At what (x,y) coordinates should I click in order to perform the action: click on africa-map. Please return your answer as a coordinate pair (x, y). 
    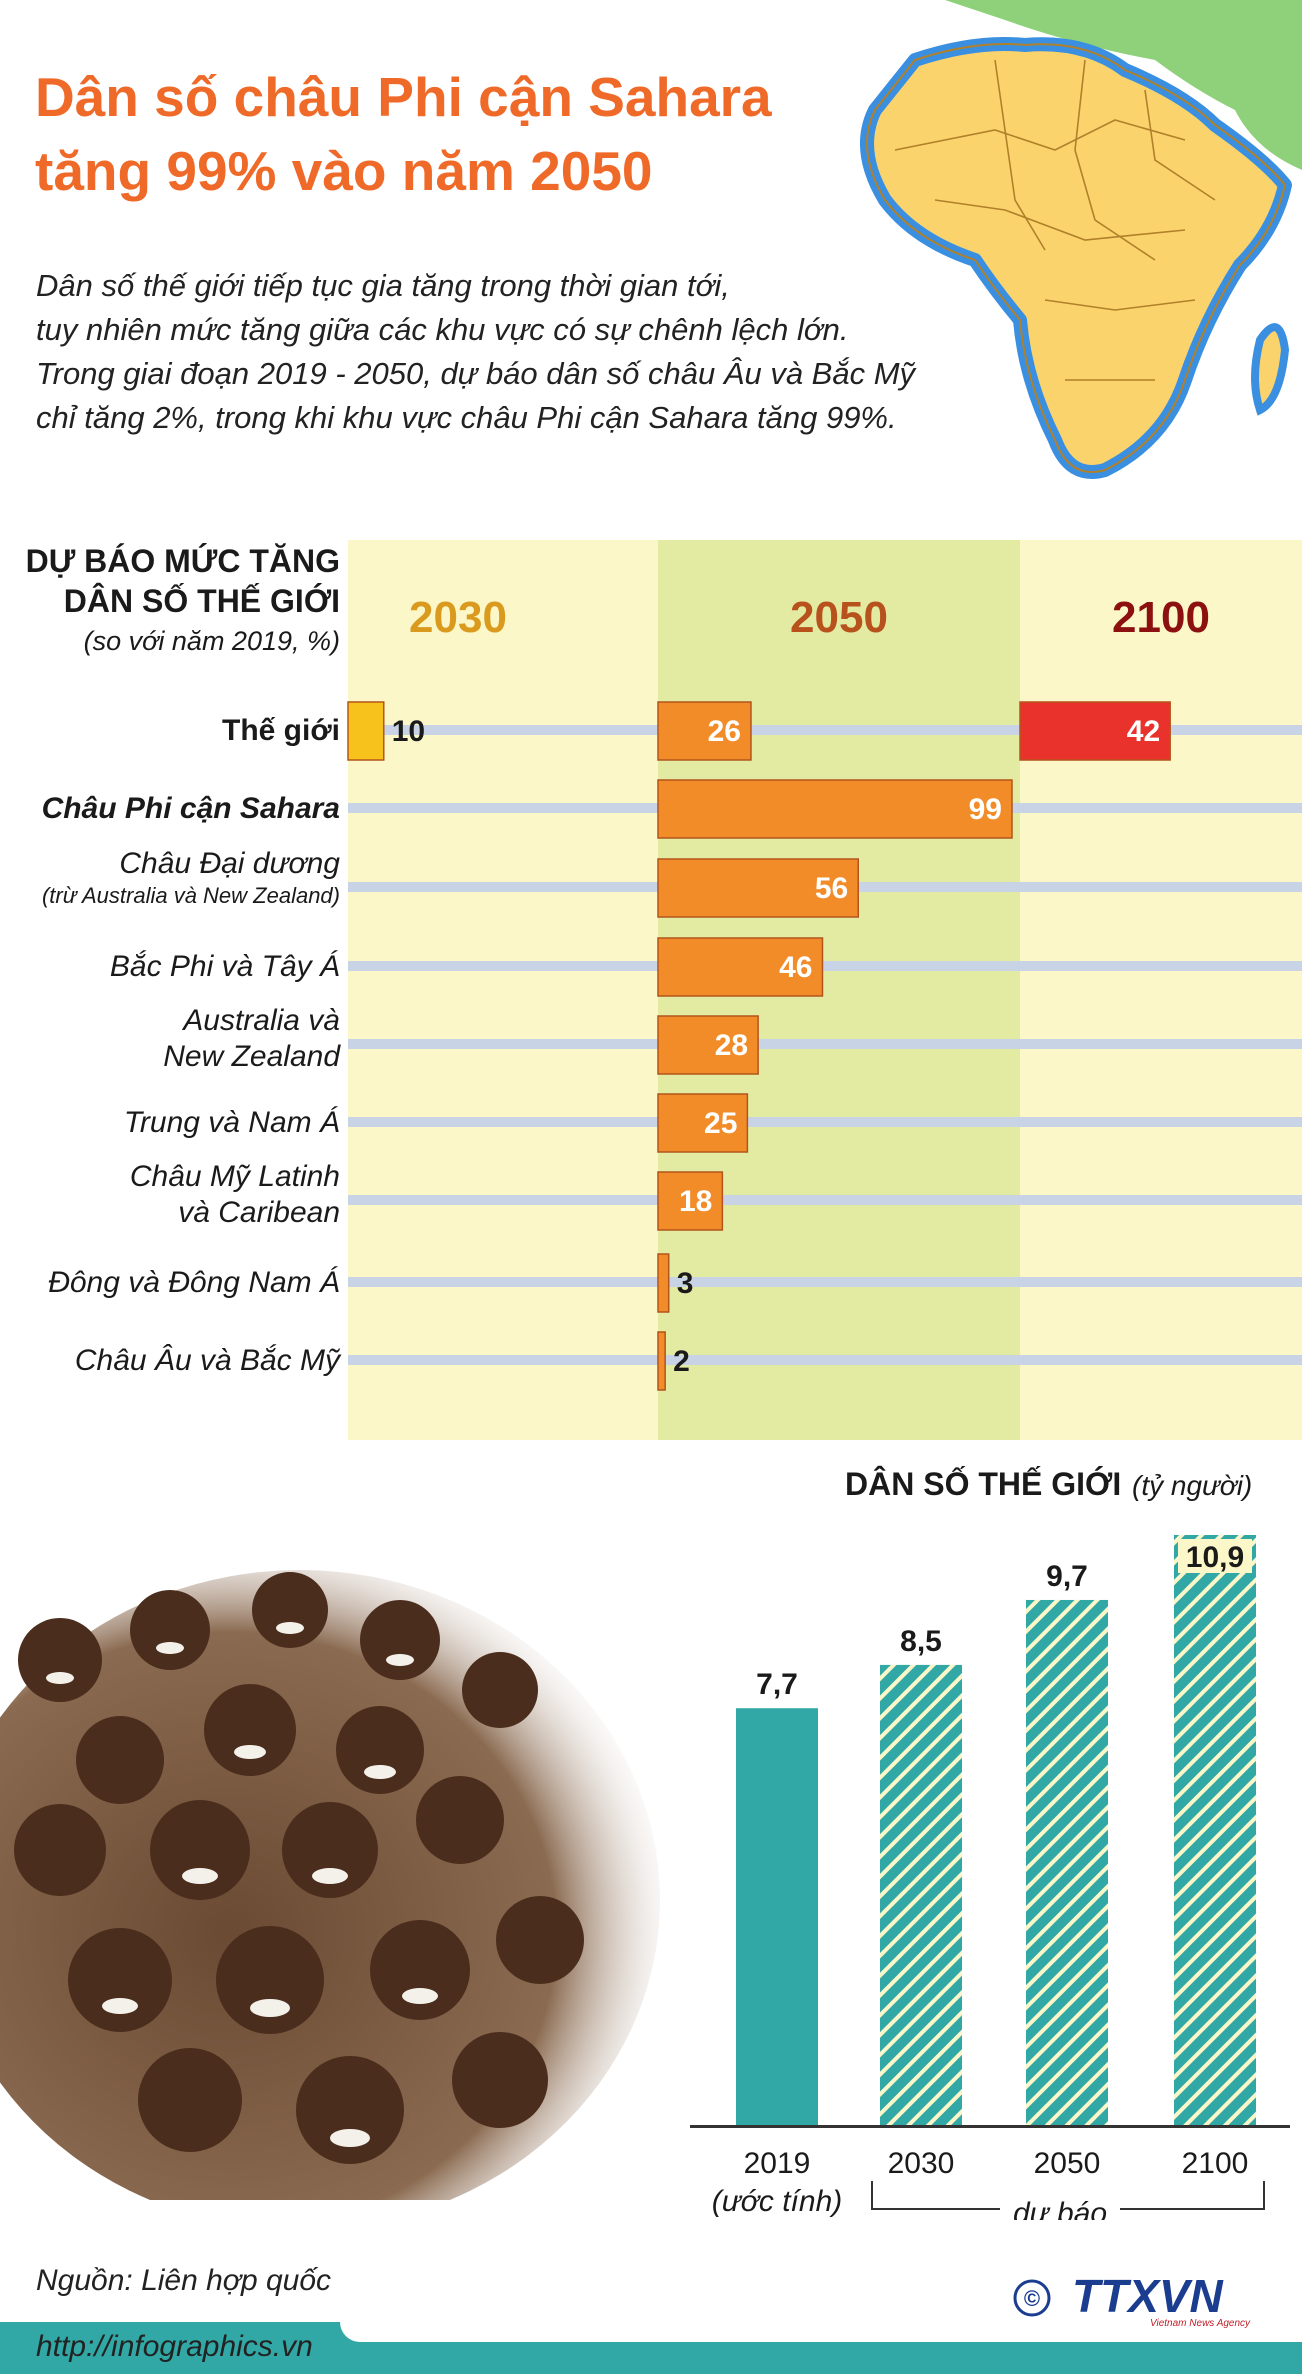
    Looking at the image, I should click on (1078, 250).